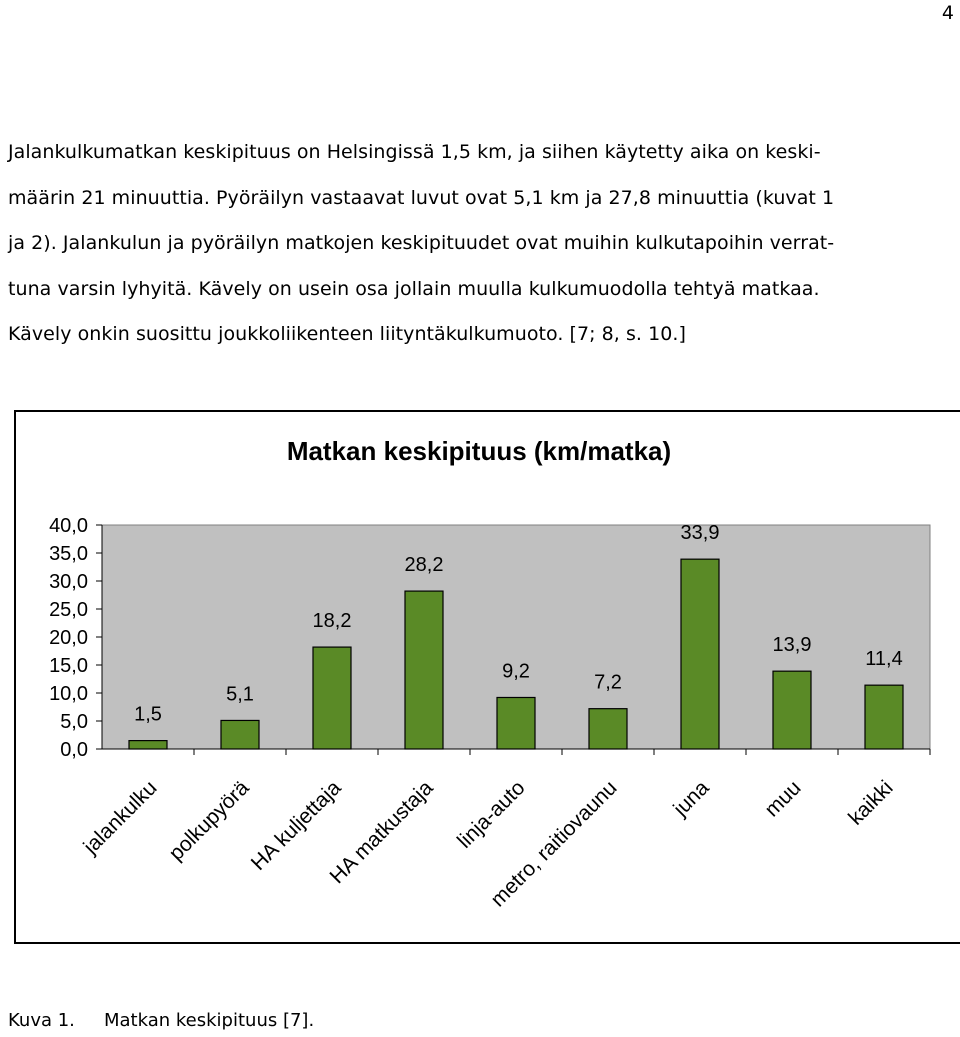 This screenshot has height=1037, width=960. What do you see at coordinates (424, 565) in the screenshot?
I see `data-label: 28,2` at bounding box center [424, 565].